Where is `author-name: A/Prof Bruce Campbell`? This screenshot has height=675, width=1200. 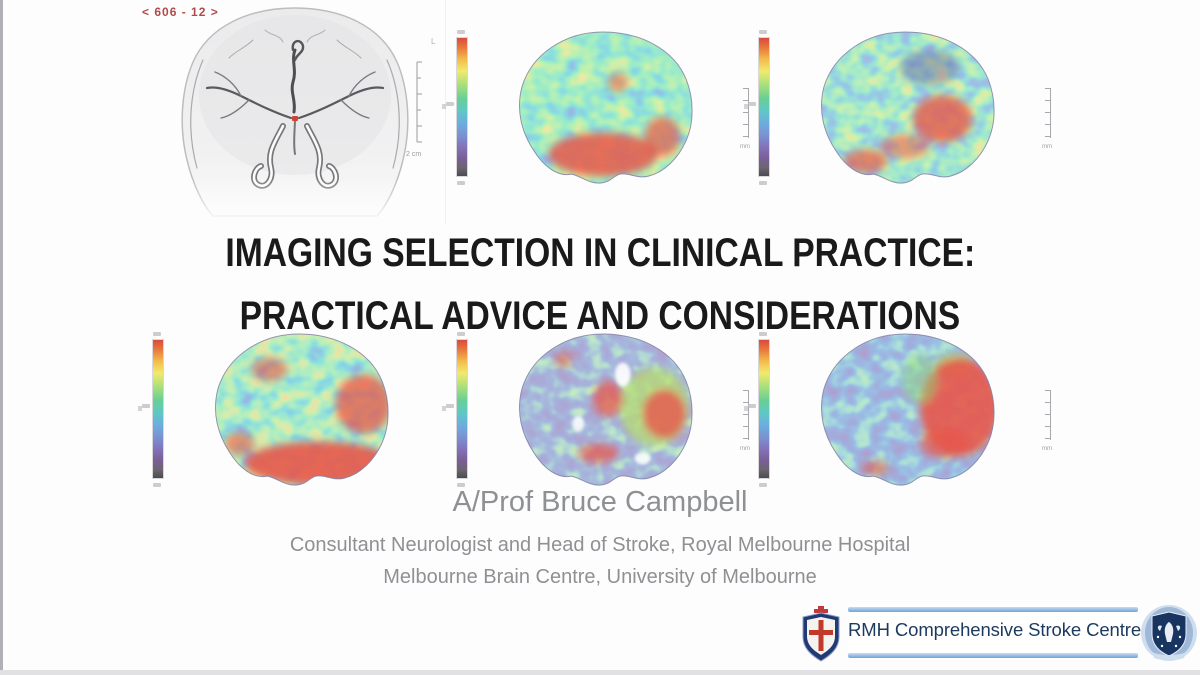
author-name: A/Prof Bruce Campbell is located at coordinates (600, 502).